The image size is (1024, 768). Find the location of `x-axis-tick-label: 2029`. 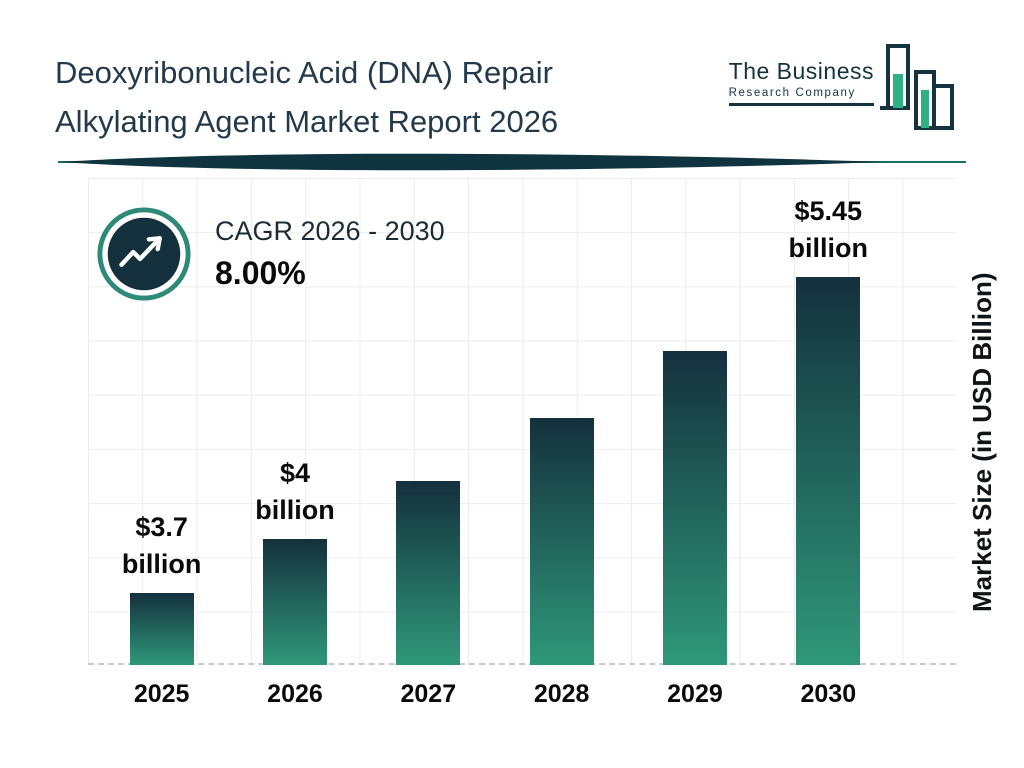

x-axis-tick-label: 2029 is located at coordinates (695, 694).